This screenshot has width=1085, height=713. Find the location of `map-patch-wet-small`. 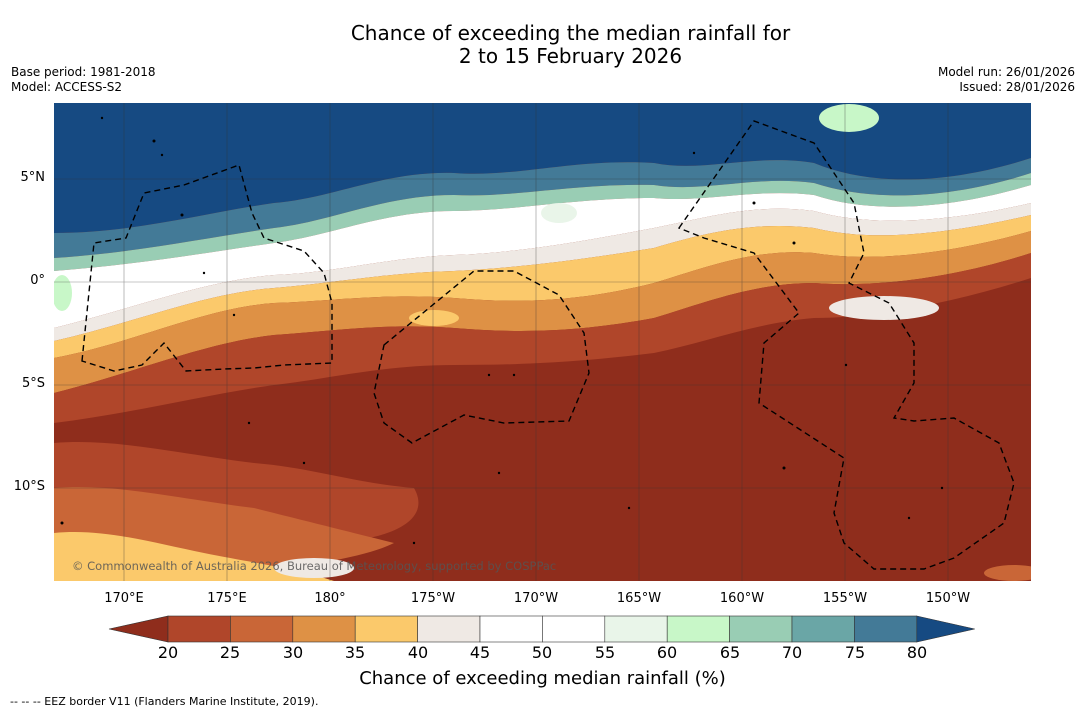

map-patch-wet-small is located at coordinates (559, 213).